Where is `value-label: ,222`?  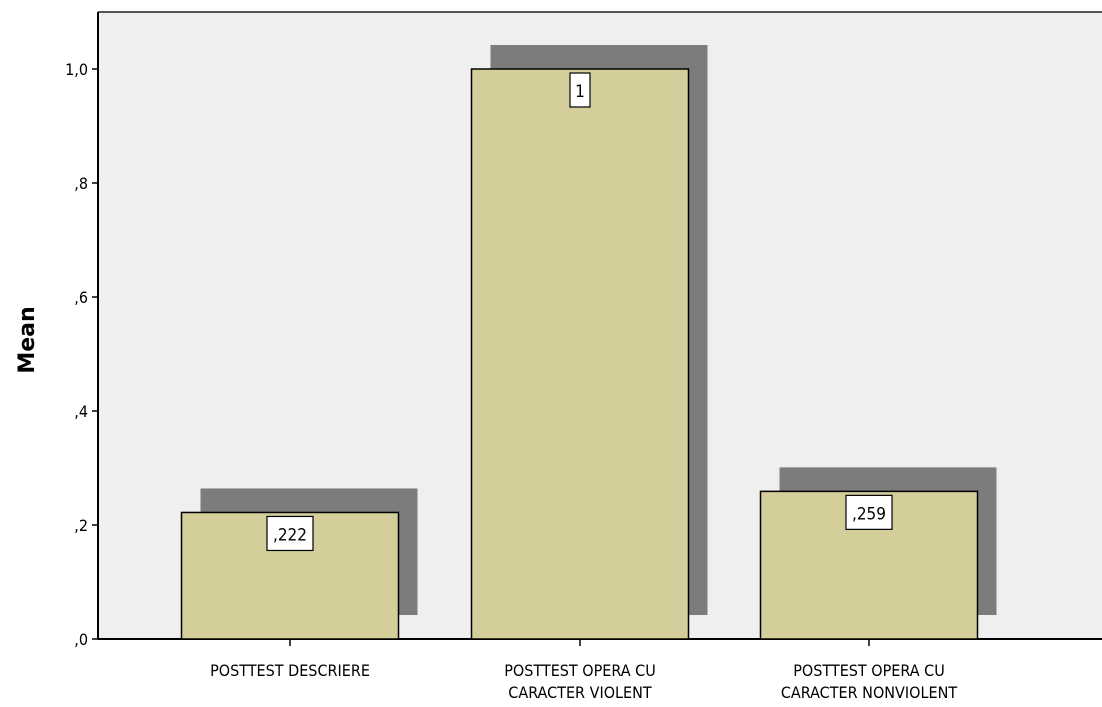
value-label: ,222 is located at coordinates (290, 535).